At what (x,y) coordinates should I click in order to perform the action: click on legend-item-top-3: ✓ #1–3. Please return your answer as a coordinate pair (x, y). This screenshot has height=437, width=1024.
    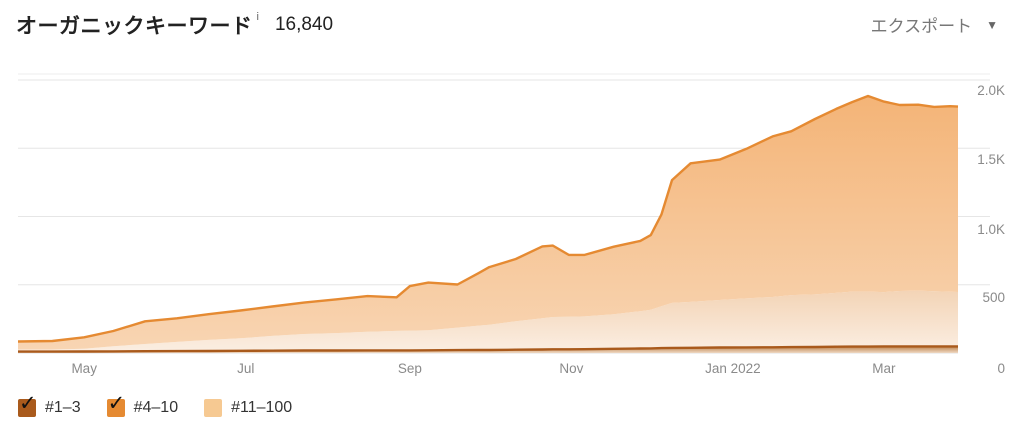
    Looking at the image, I should click on (49, 404).